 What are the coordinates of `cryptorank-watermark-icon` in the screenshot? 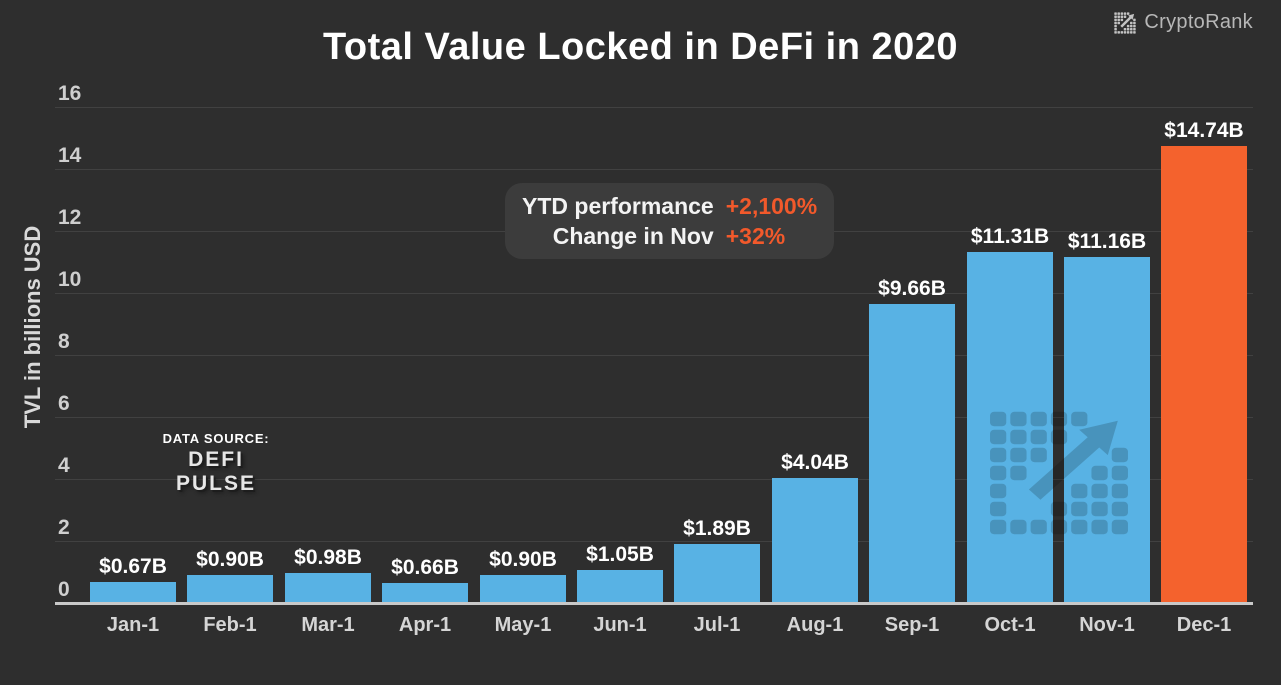 It's located at (1059, 473).